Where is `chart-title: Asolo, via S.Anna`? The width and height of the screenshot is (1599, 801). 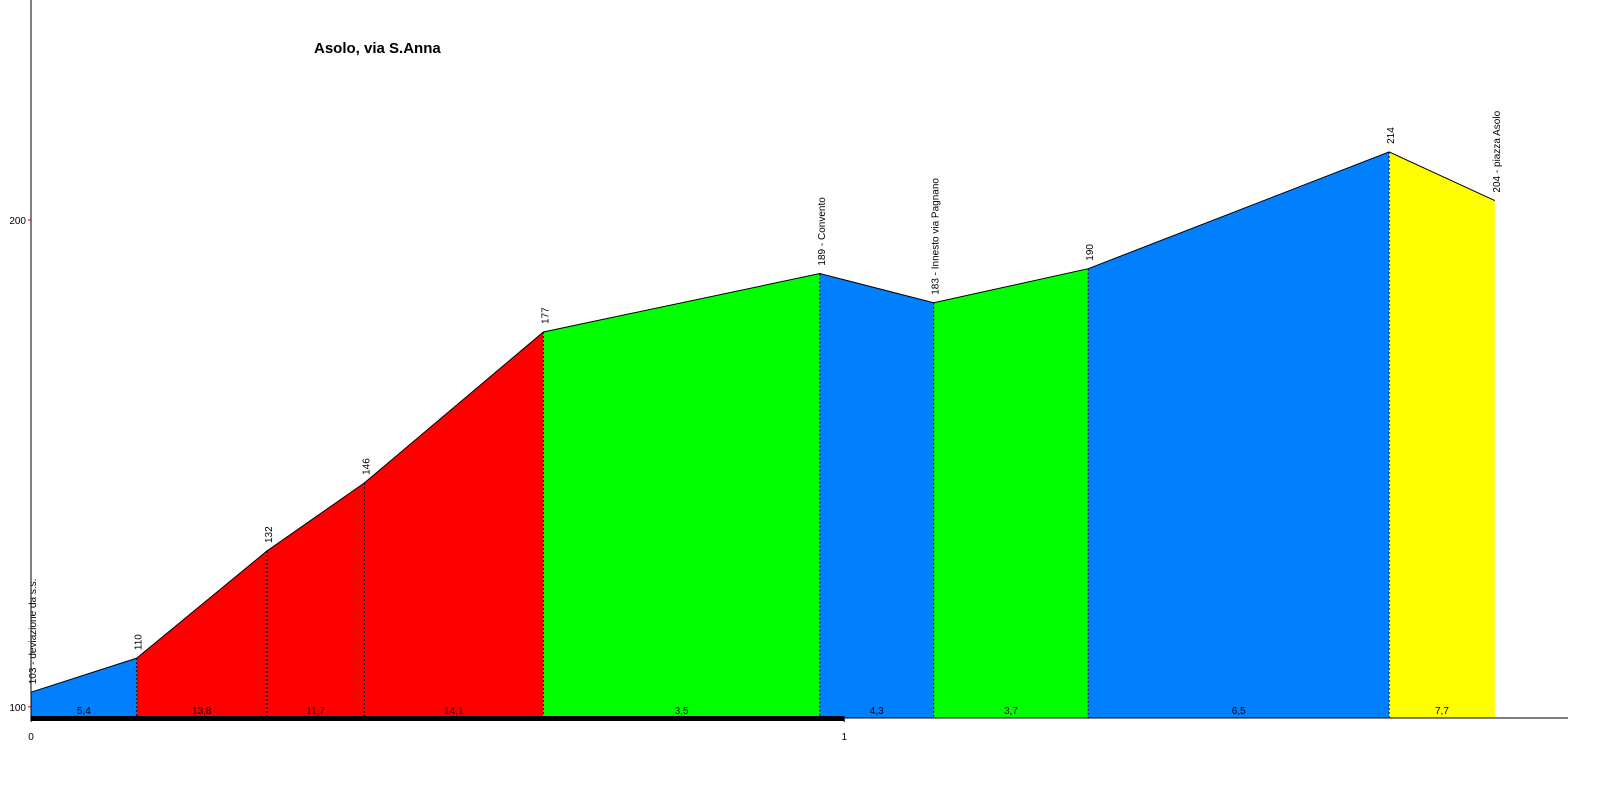 chart-title: Asolo, via S.Anna is located at coordinates (377, 48).